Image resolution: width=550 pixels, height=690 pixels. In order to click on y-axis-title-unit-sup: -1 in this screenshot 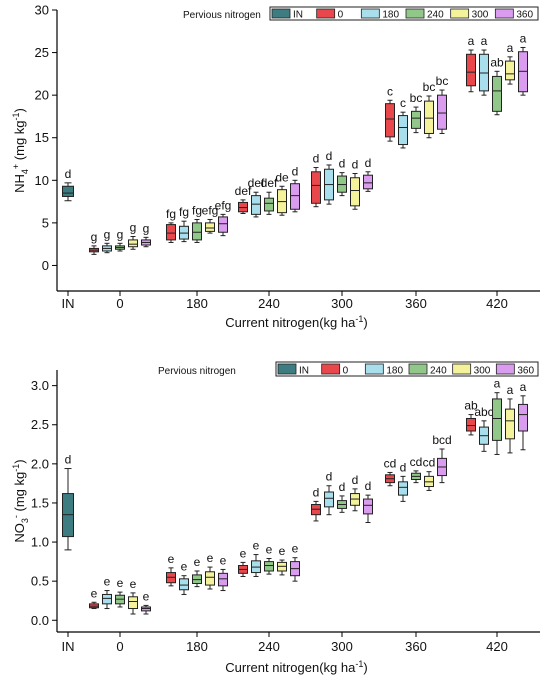, I will do `click(16, 468)`.